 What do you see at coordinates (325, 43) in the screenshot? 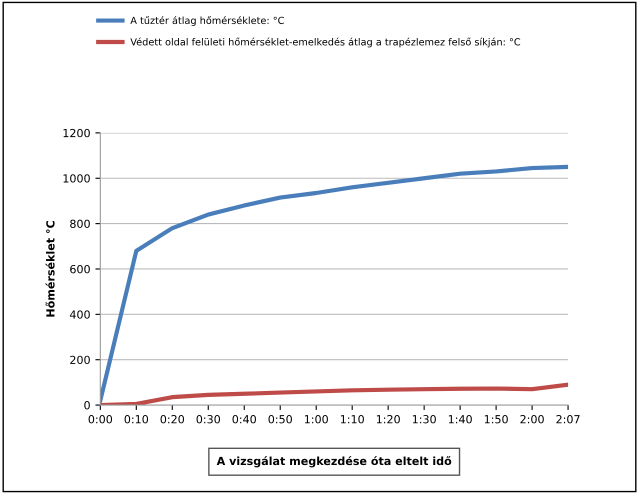
I see `legend-label: Védett oldal felületi hőmérséklet-emelkedés átlag a trapézlemez felső síkján: °C` at bounding box center [325, 43].